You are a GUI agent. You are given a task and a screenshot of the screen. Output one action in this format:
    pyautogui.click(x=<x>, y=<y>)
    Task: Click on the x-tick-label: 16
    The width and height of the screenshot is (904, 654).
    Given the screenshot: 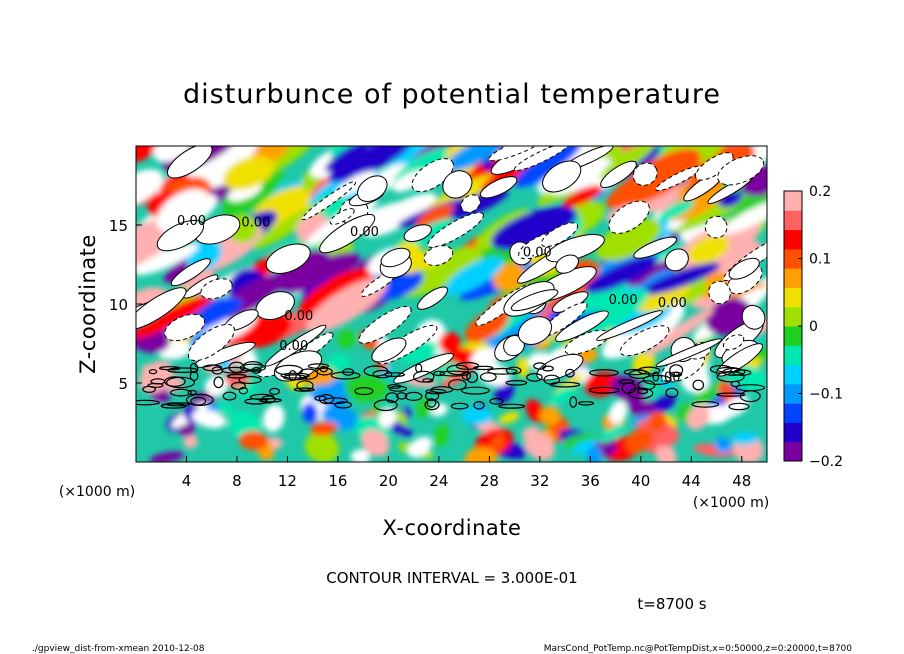 What is the action you would take?
    pyautogui.click(x=337, y=481)
    